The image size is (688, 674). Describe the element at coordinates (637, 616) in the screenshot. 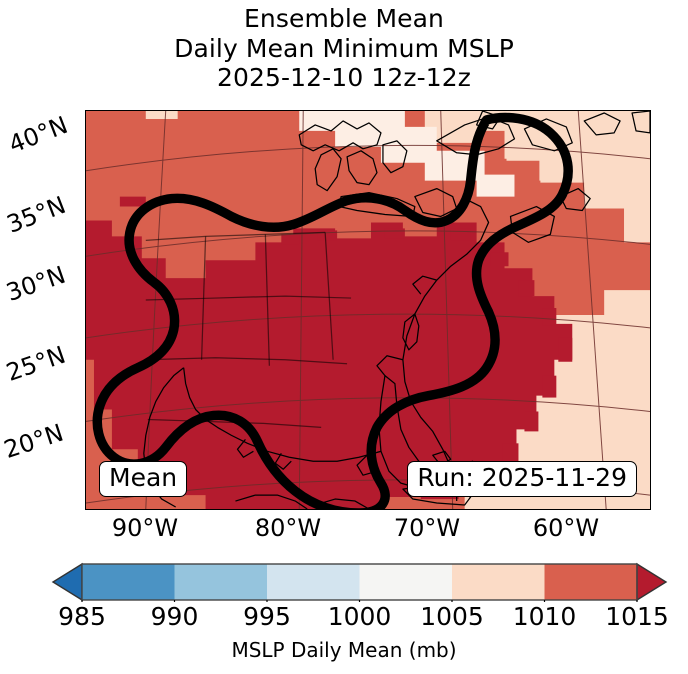

I see `cb-tick-1015: 1015` at that location.